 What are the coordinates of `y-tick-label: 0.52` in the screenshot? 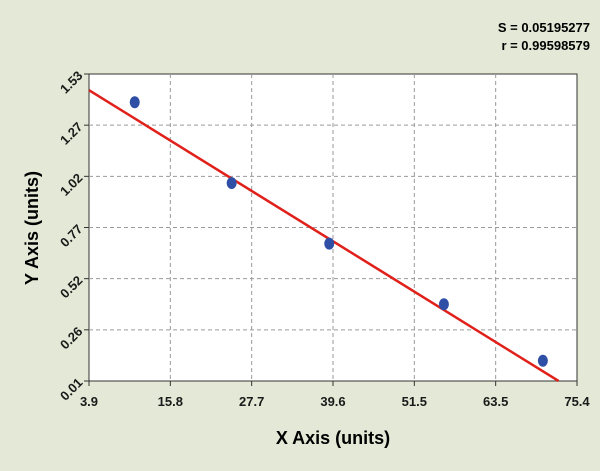 It's located at (71, 287).